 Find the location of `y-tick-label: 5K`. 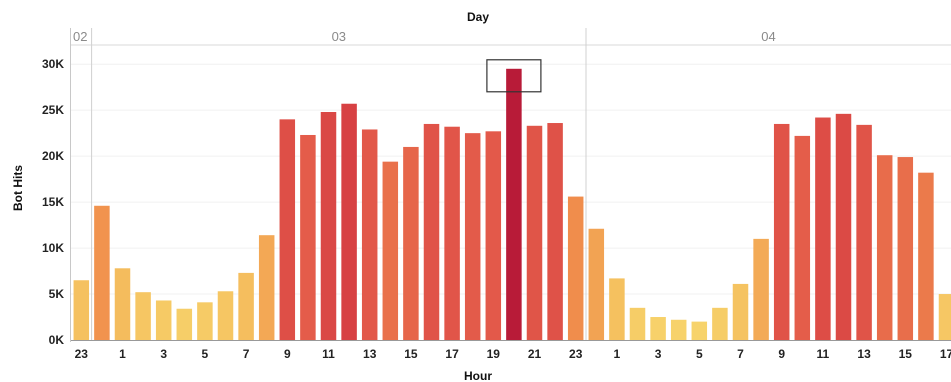

y-tick-label: 5K is located at coordinates (57, 294).